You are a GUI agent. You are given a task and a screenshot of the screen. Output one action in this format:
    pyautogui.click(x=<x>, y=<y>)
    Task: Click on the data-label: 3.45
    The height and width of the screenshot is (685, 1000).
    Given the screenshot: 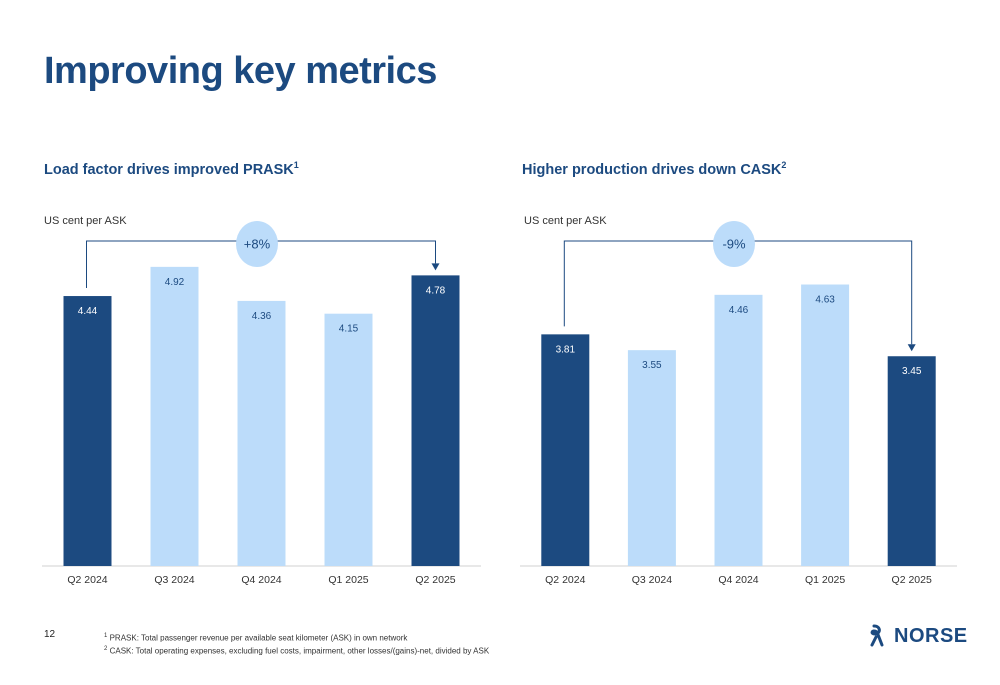 What is the action you would take?
    pyautogui.click(x=912, y=371)
    